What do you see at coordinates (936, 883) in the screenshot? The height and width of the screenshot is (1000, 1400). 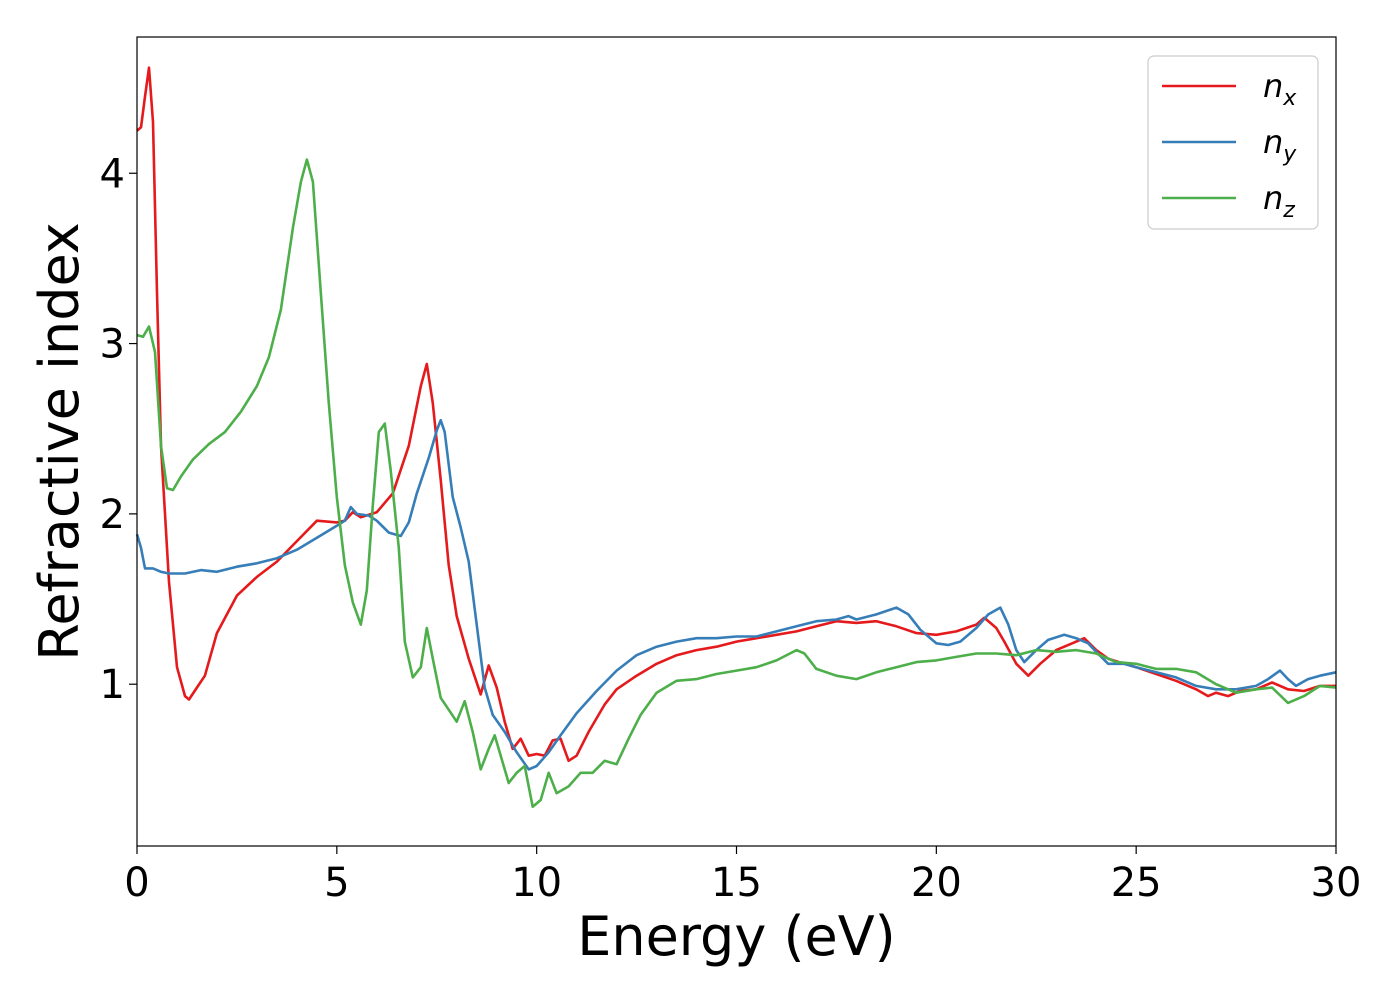 I see `x-tick-label: 20` at bounding box center [936, 883].